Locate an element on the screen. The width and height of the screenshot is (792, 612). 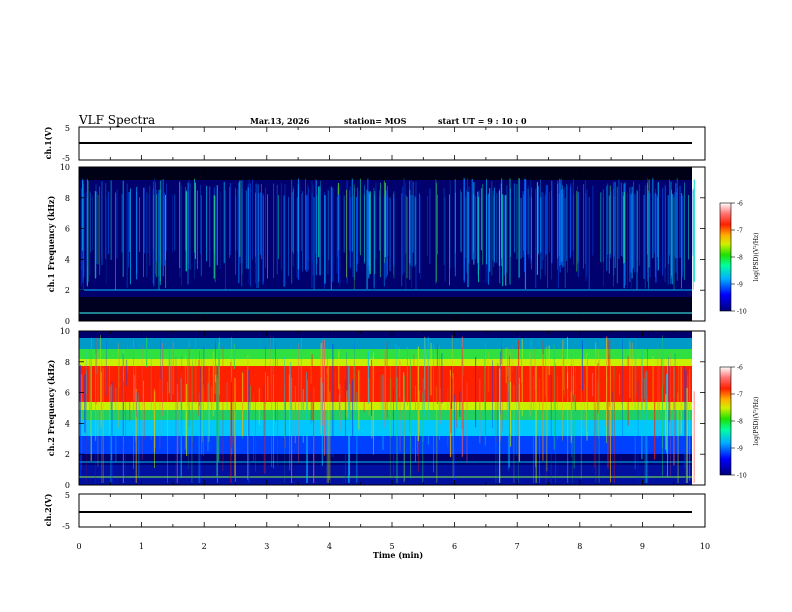
y-axis-label: ch.2 Frequency (kHz) is located at coordinates (51, 408).